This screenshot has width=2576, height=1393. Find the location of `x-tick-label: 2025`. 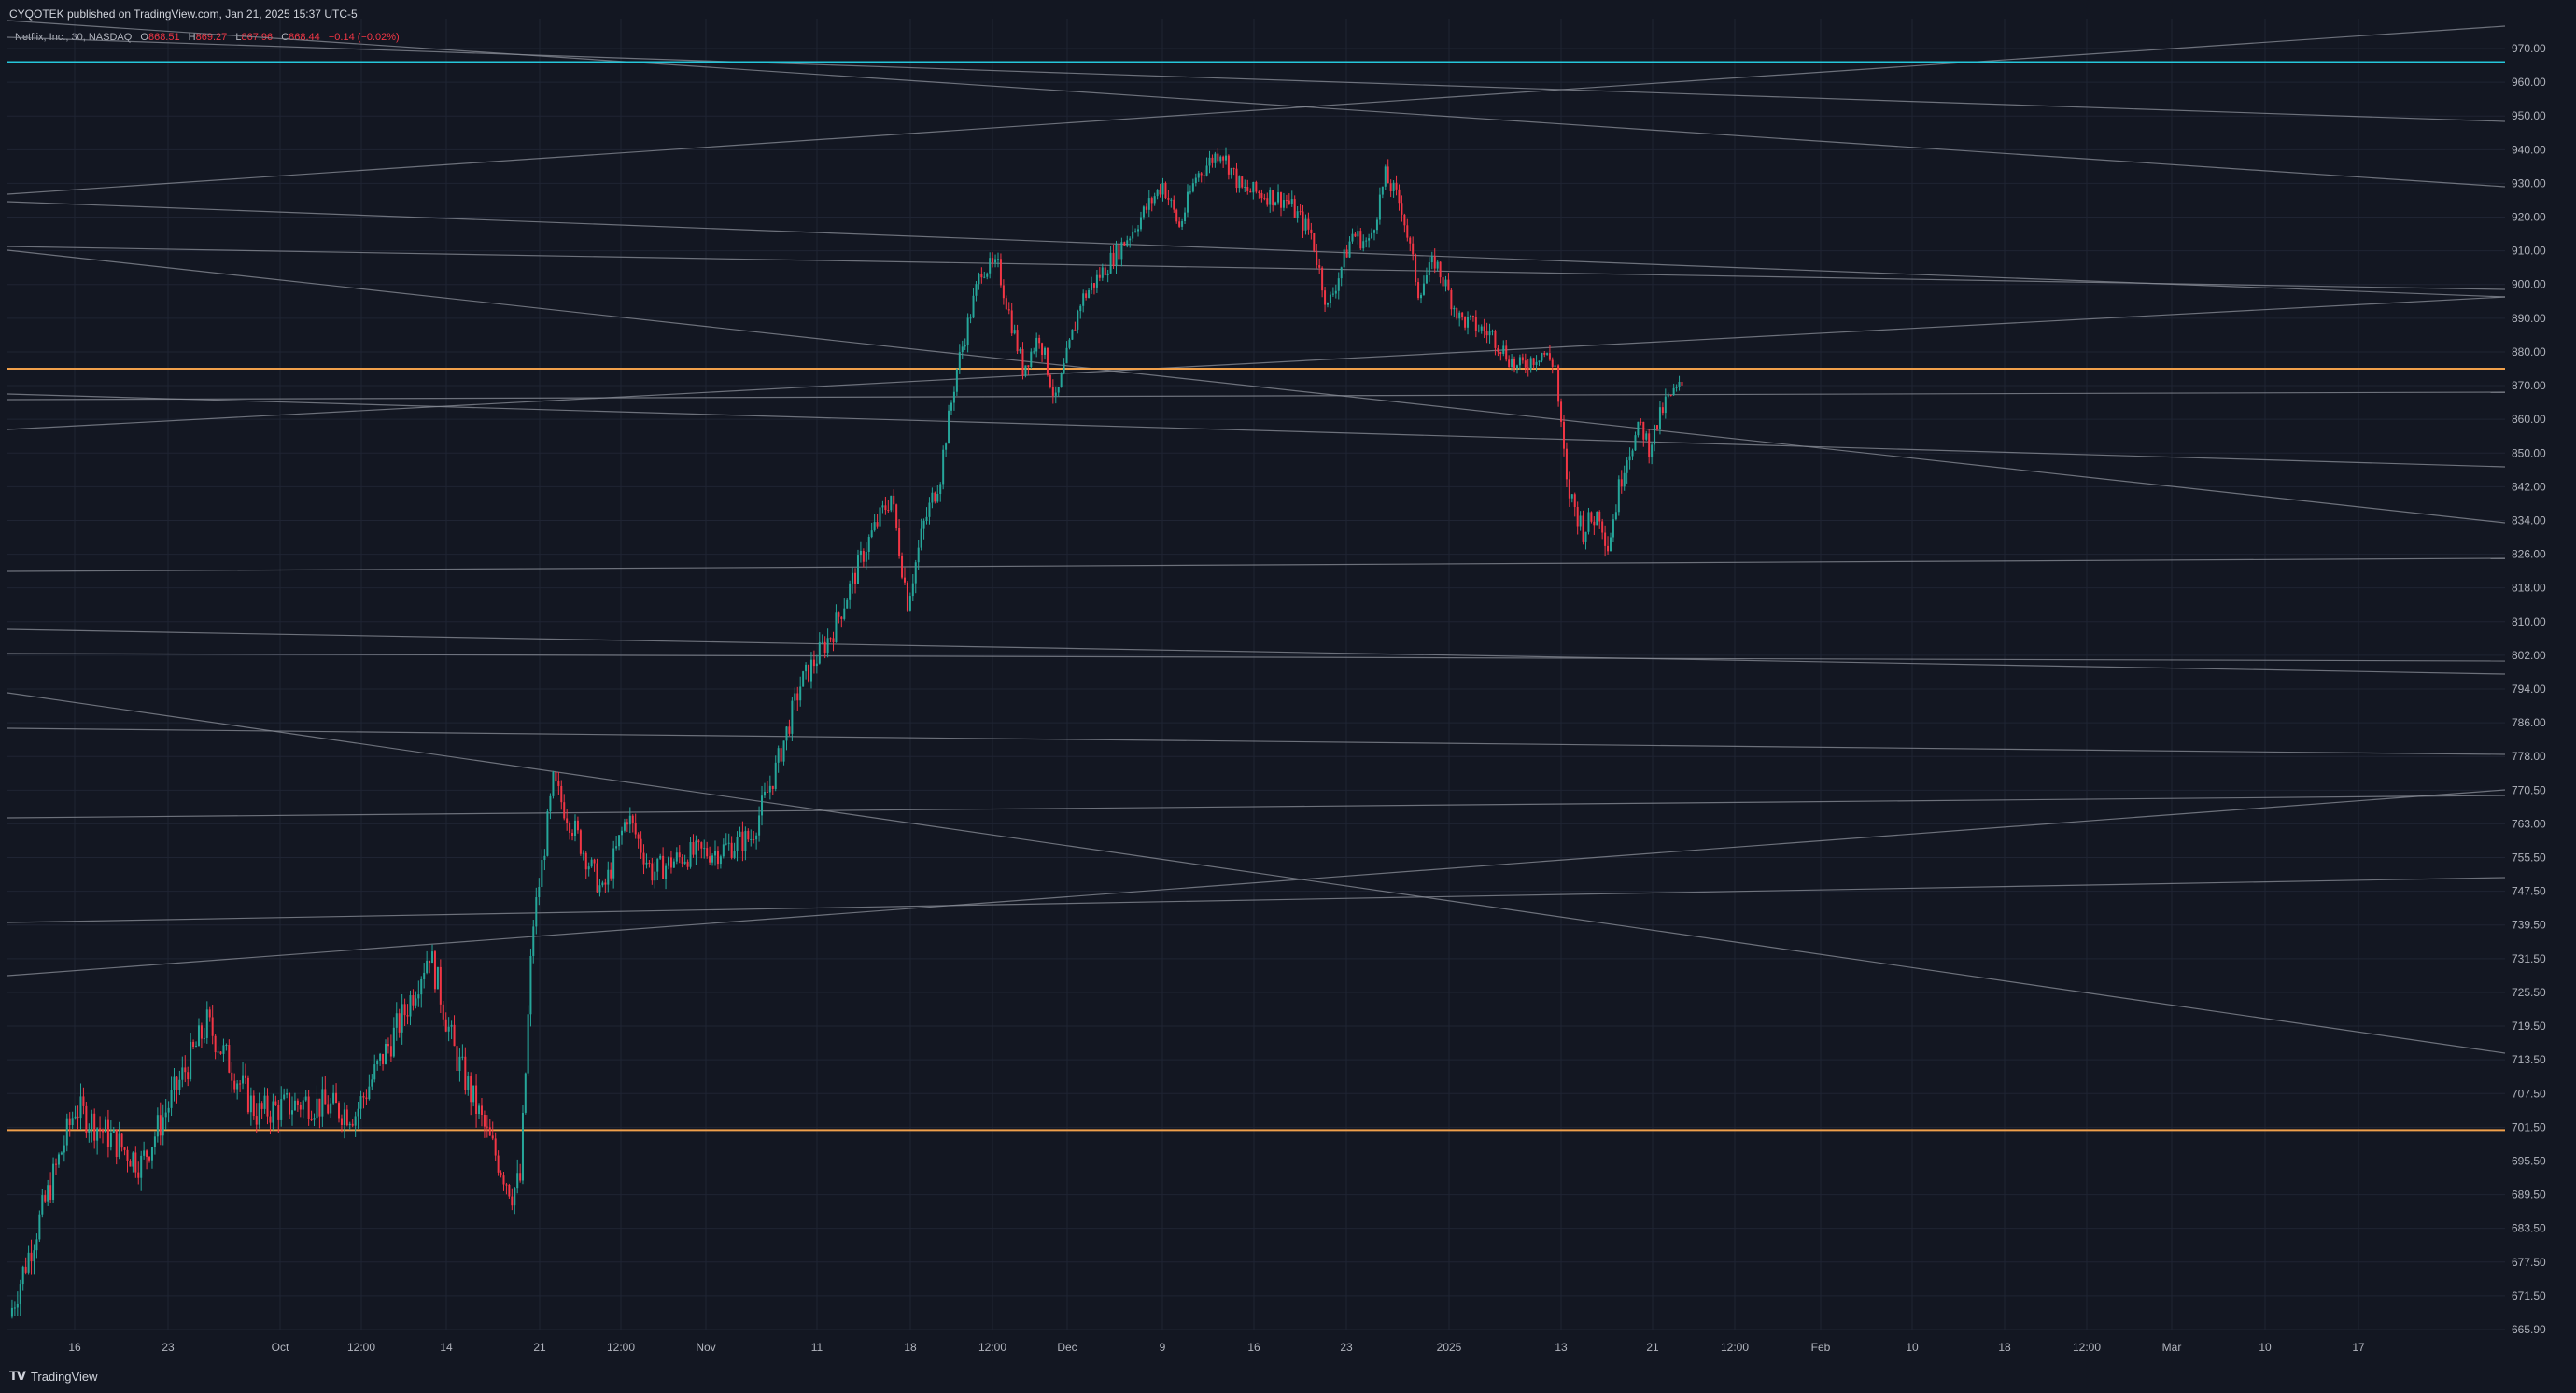

x-tick-label: 2025 is located at coordinates (1450, 1347).